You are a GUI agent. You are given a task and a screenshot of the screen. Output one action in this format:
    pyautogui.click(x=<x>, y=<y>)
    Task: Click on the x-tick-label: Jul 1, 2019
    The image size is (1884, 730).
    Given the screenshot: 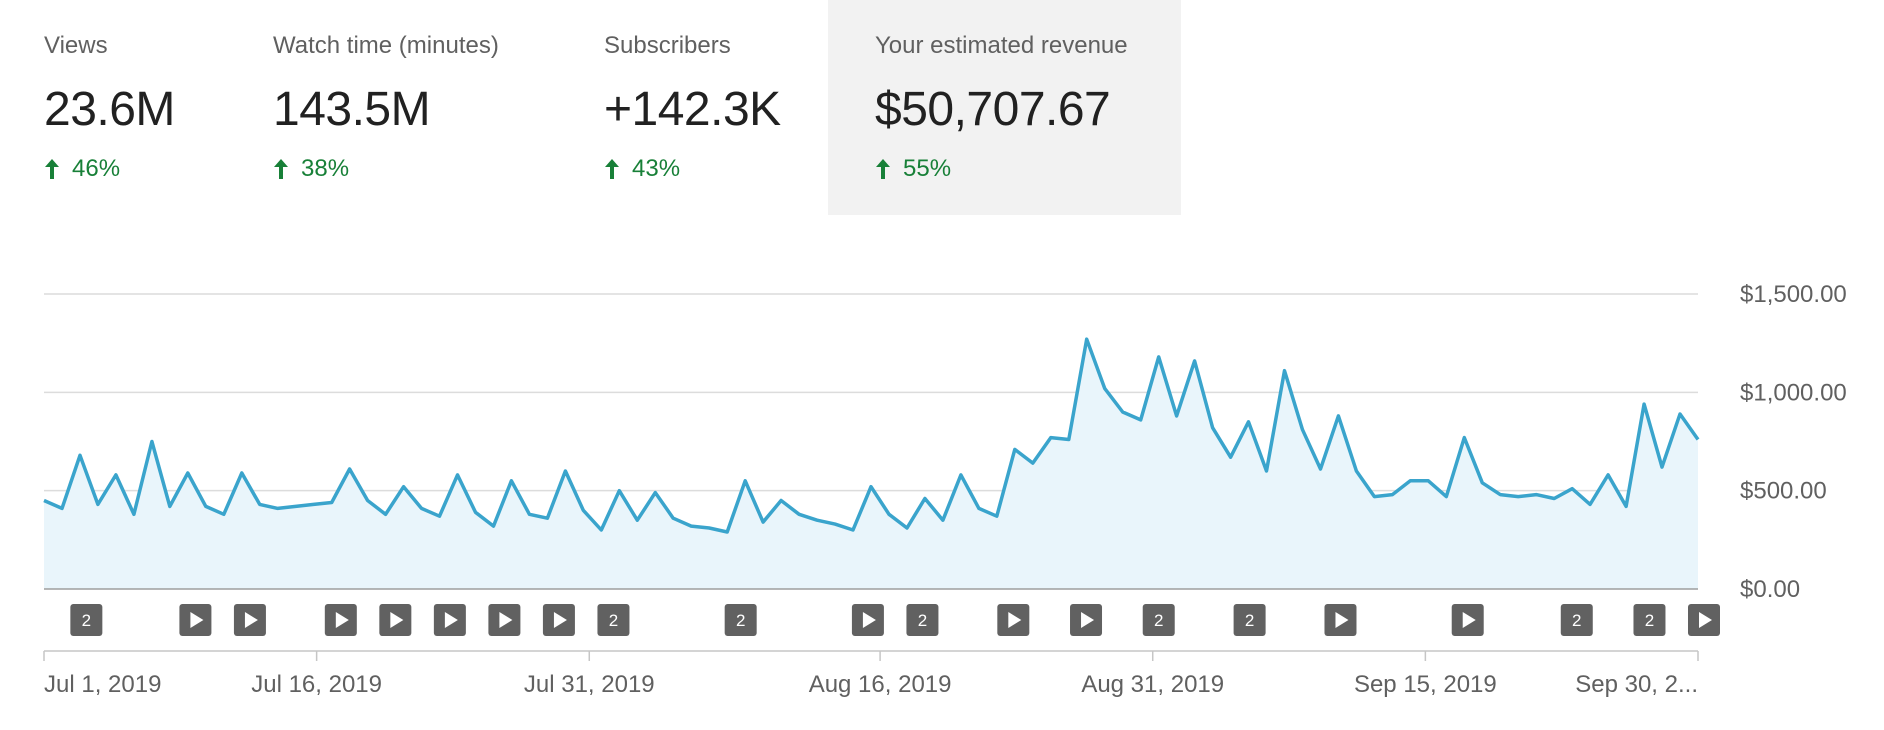 What is the action you would take?
    pyautogui.click(x=102, y=684)
    